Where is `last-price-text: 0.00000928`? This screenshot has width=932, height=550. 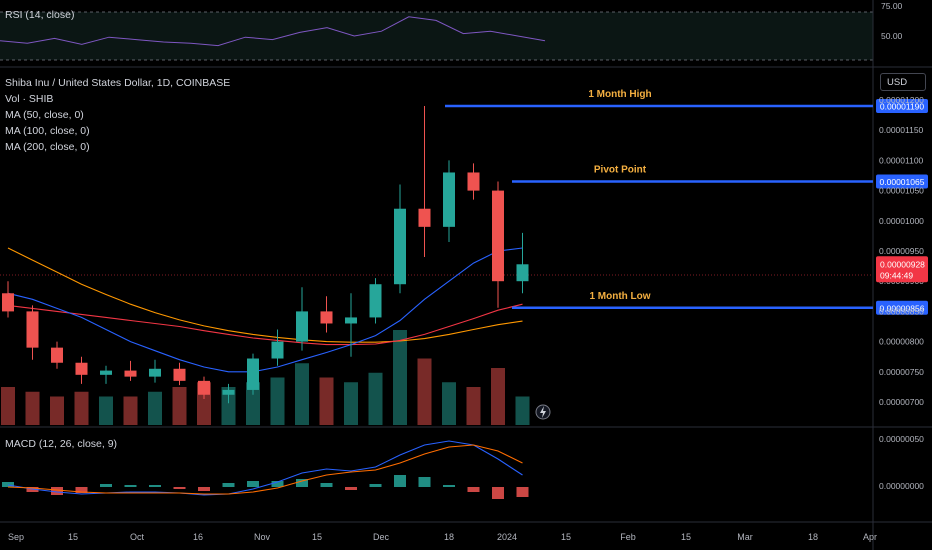 last-price-text: 0.00000928 is located at coordinates (902, 264).